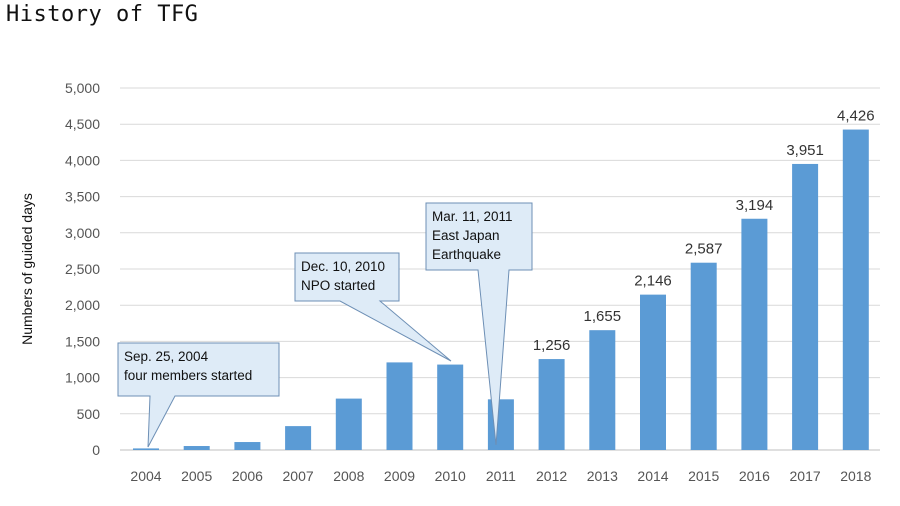  I want to click on y-tick-label: 4,000, so click(82, 160).